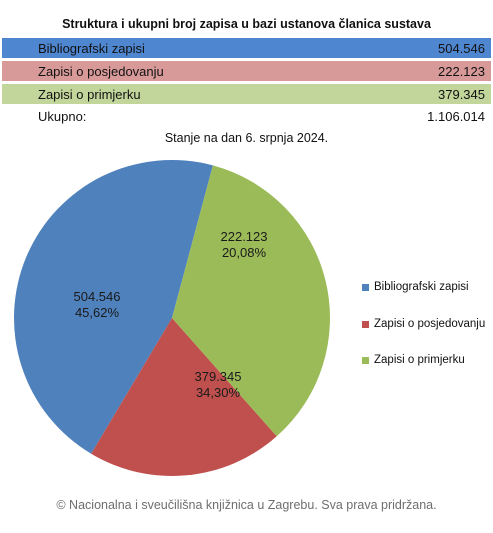  What do you see at coordinates (461, 71) in the screenshot?
I see `row-value: 222.123` at bounding box center [461, 71].